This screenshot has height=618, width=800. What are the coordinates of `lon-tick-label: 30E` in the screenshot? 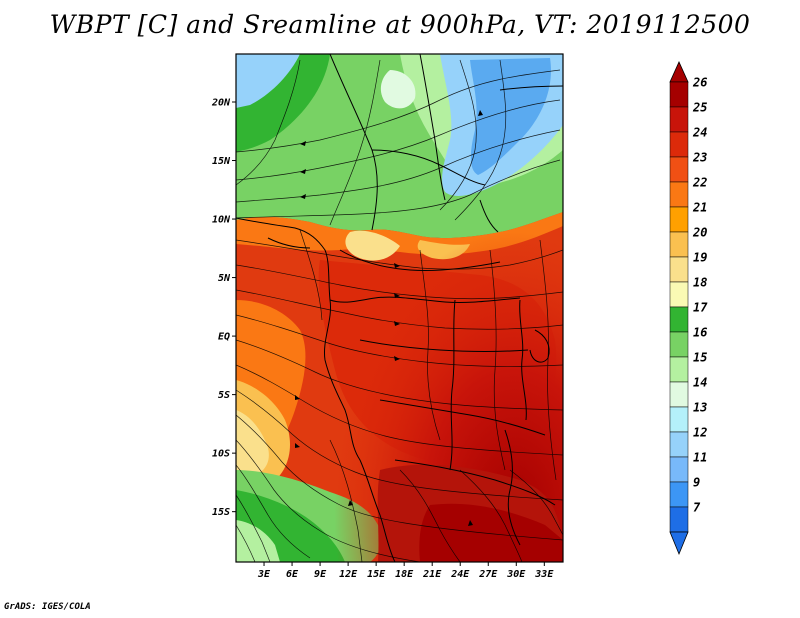 It's located at (516, 574).